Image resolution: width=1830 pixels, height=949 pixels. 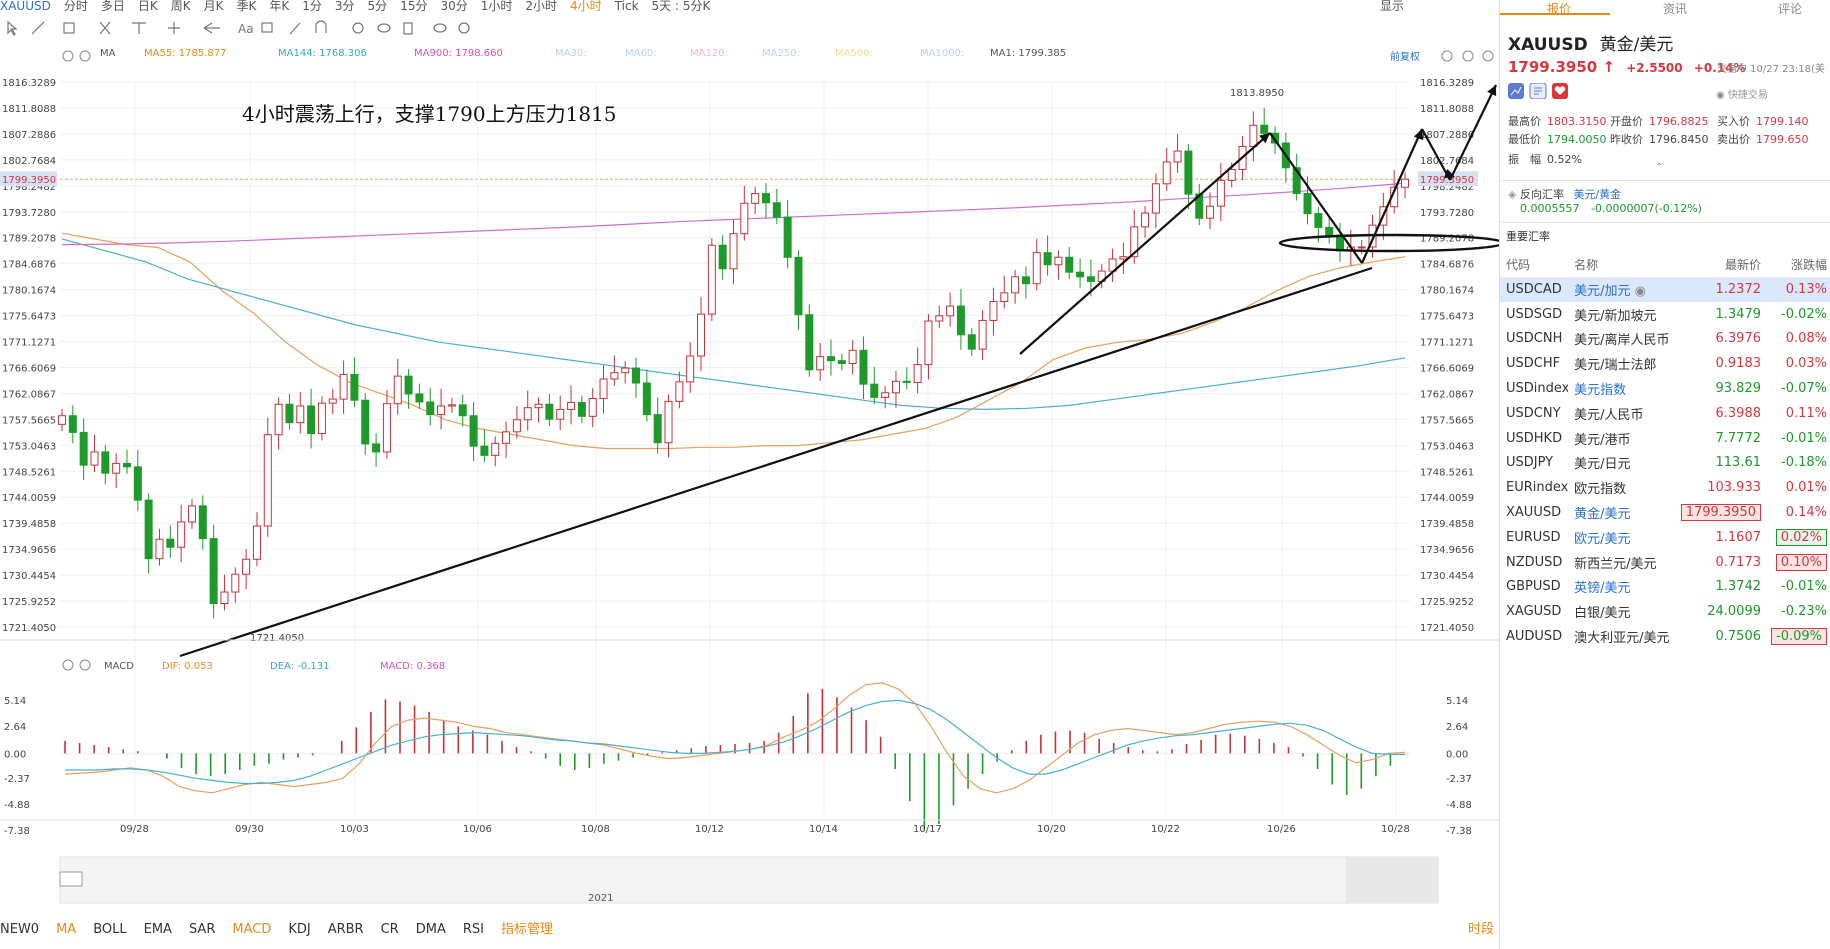 What do you see at coordinates (733, 214) in the screenshot?
I see `ma900-line` at bounding box center [733, 214].